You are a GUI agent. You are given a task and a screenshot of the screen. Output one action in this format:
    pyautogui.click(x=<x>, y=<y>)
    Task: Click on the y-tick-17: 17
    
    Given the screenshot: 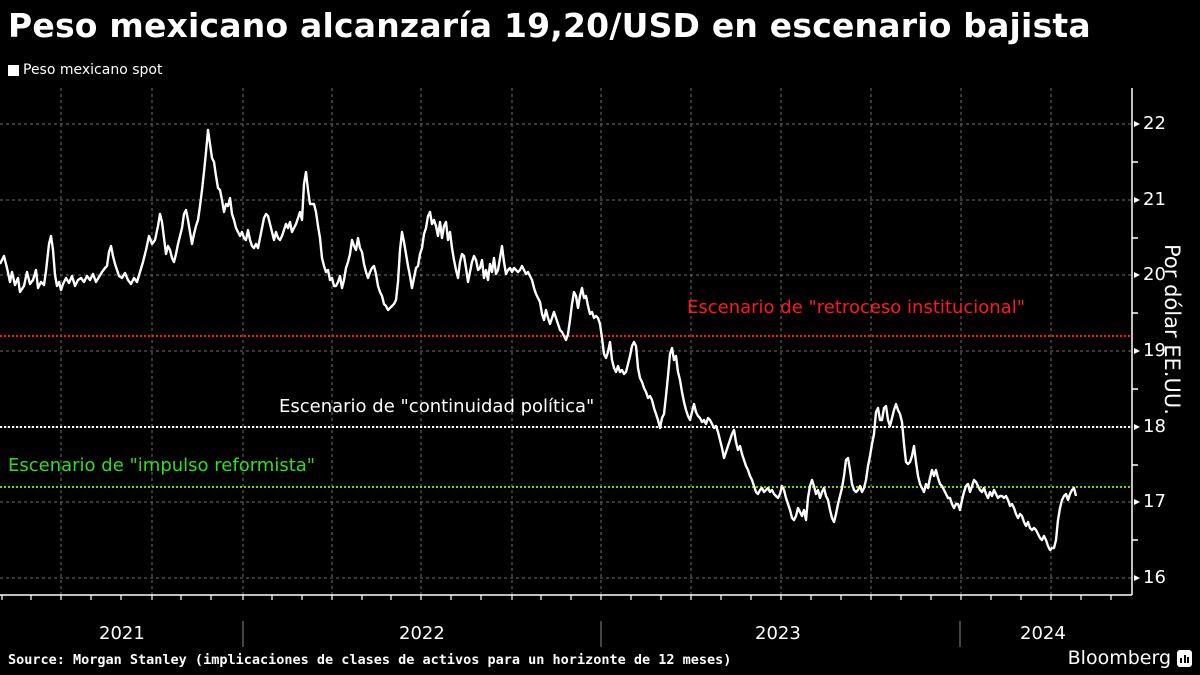 What is the action you would take?
    pyautogui.click(x=1154, y=501)
    